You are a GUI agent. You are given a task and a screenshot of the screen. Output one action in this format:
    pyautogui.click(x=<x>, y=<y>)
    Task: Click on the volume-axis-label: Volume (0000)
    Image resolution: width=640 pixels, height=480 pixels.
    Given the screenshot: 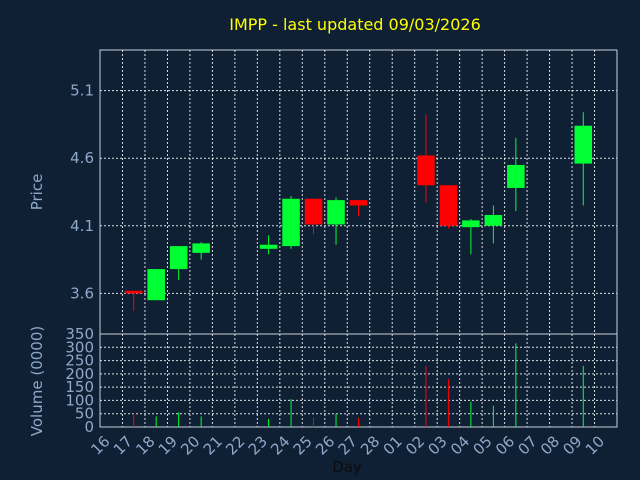 What is the action you would take?
    pyautogui.click(x=37, y=381)
    